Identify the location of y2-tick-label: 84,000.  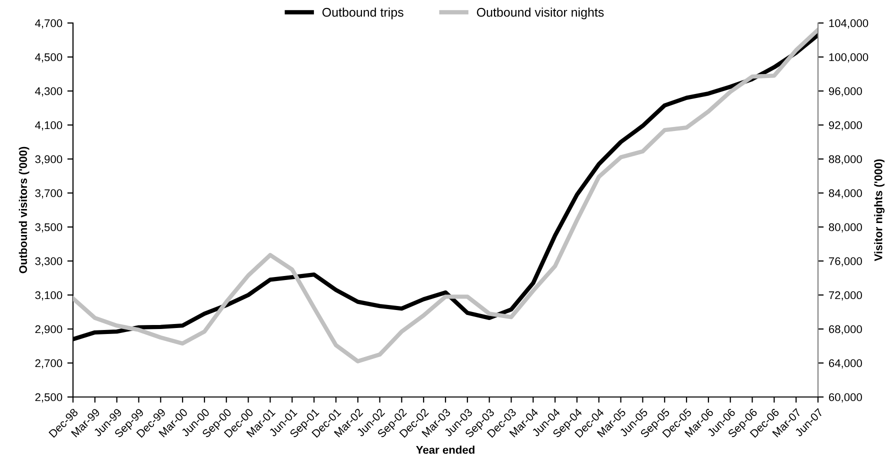
(845, 193).